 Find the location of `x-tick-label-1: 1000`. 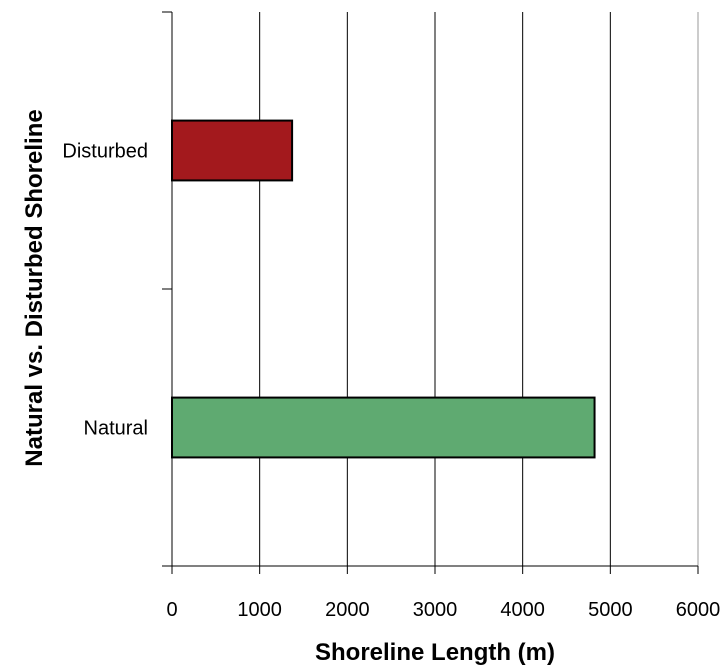

x-tick-label-1: 1000 is located at coordinates (259, 610).